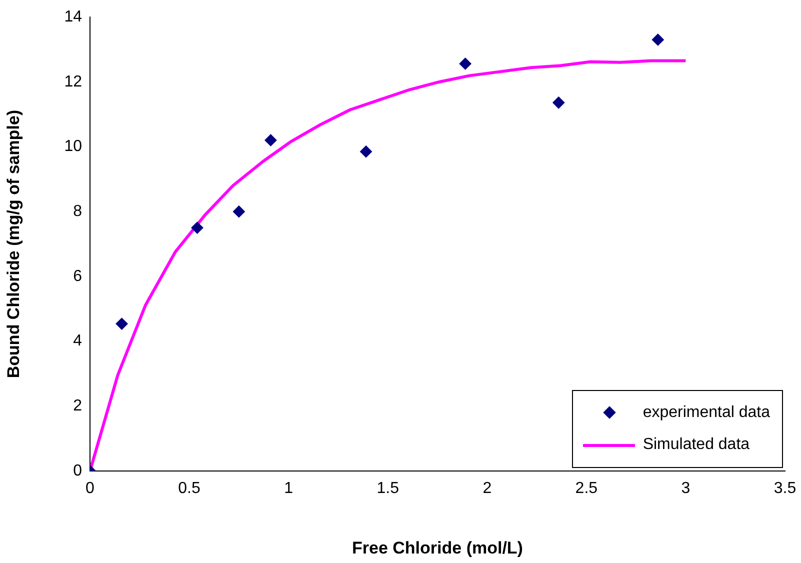 The width and height of the screenshot is (801, 563). I want to click on y-tick-label: 6, so click(77, 276).